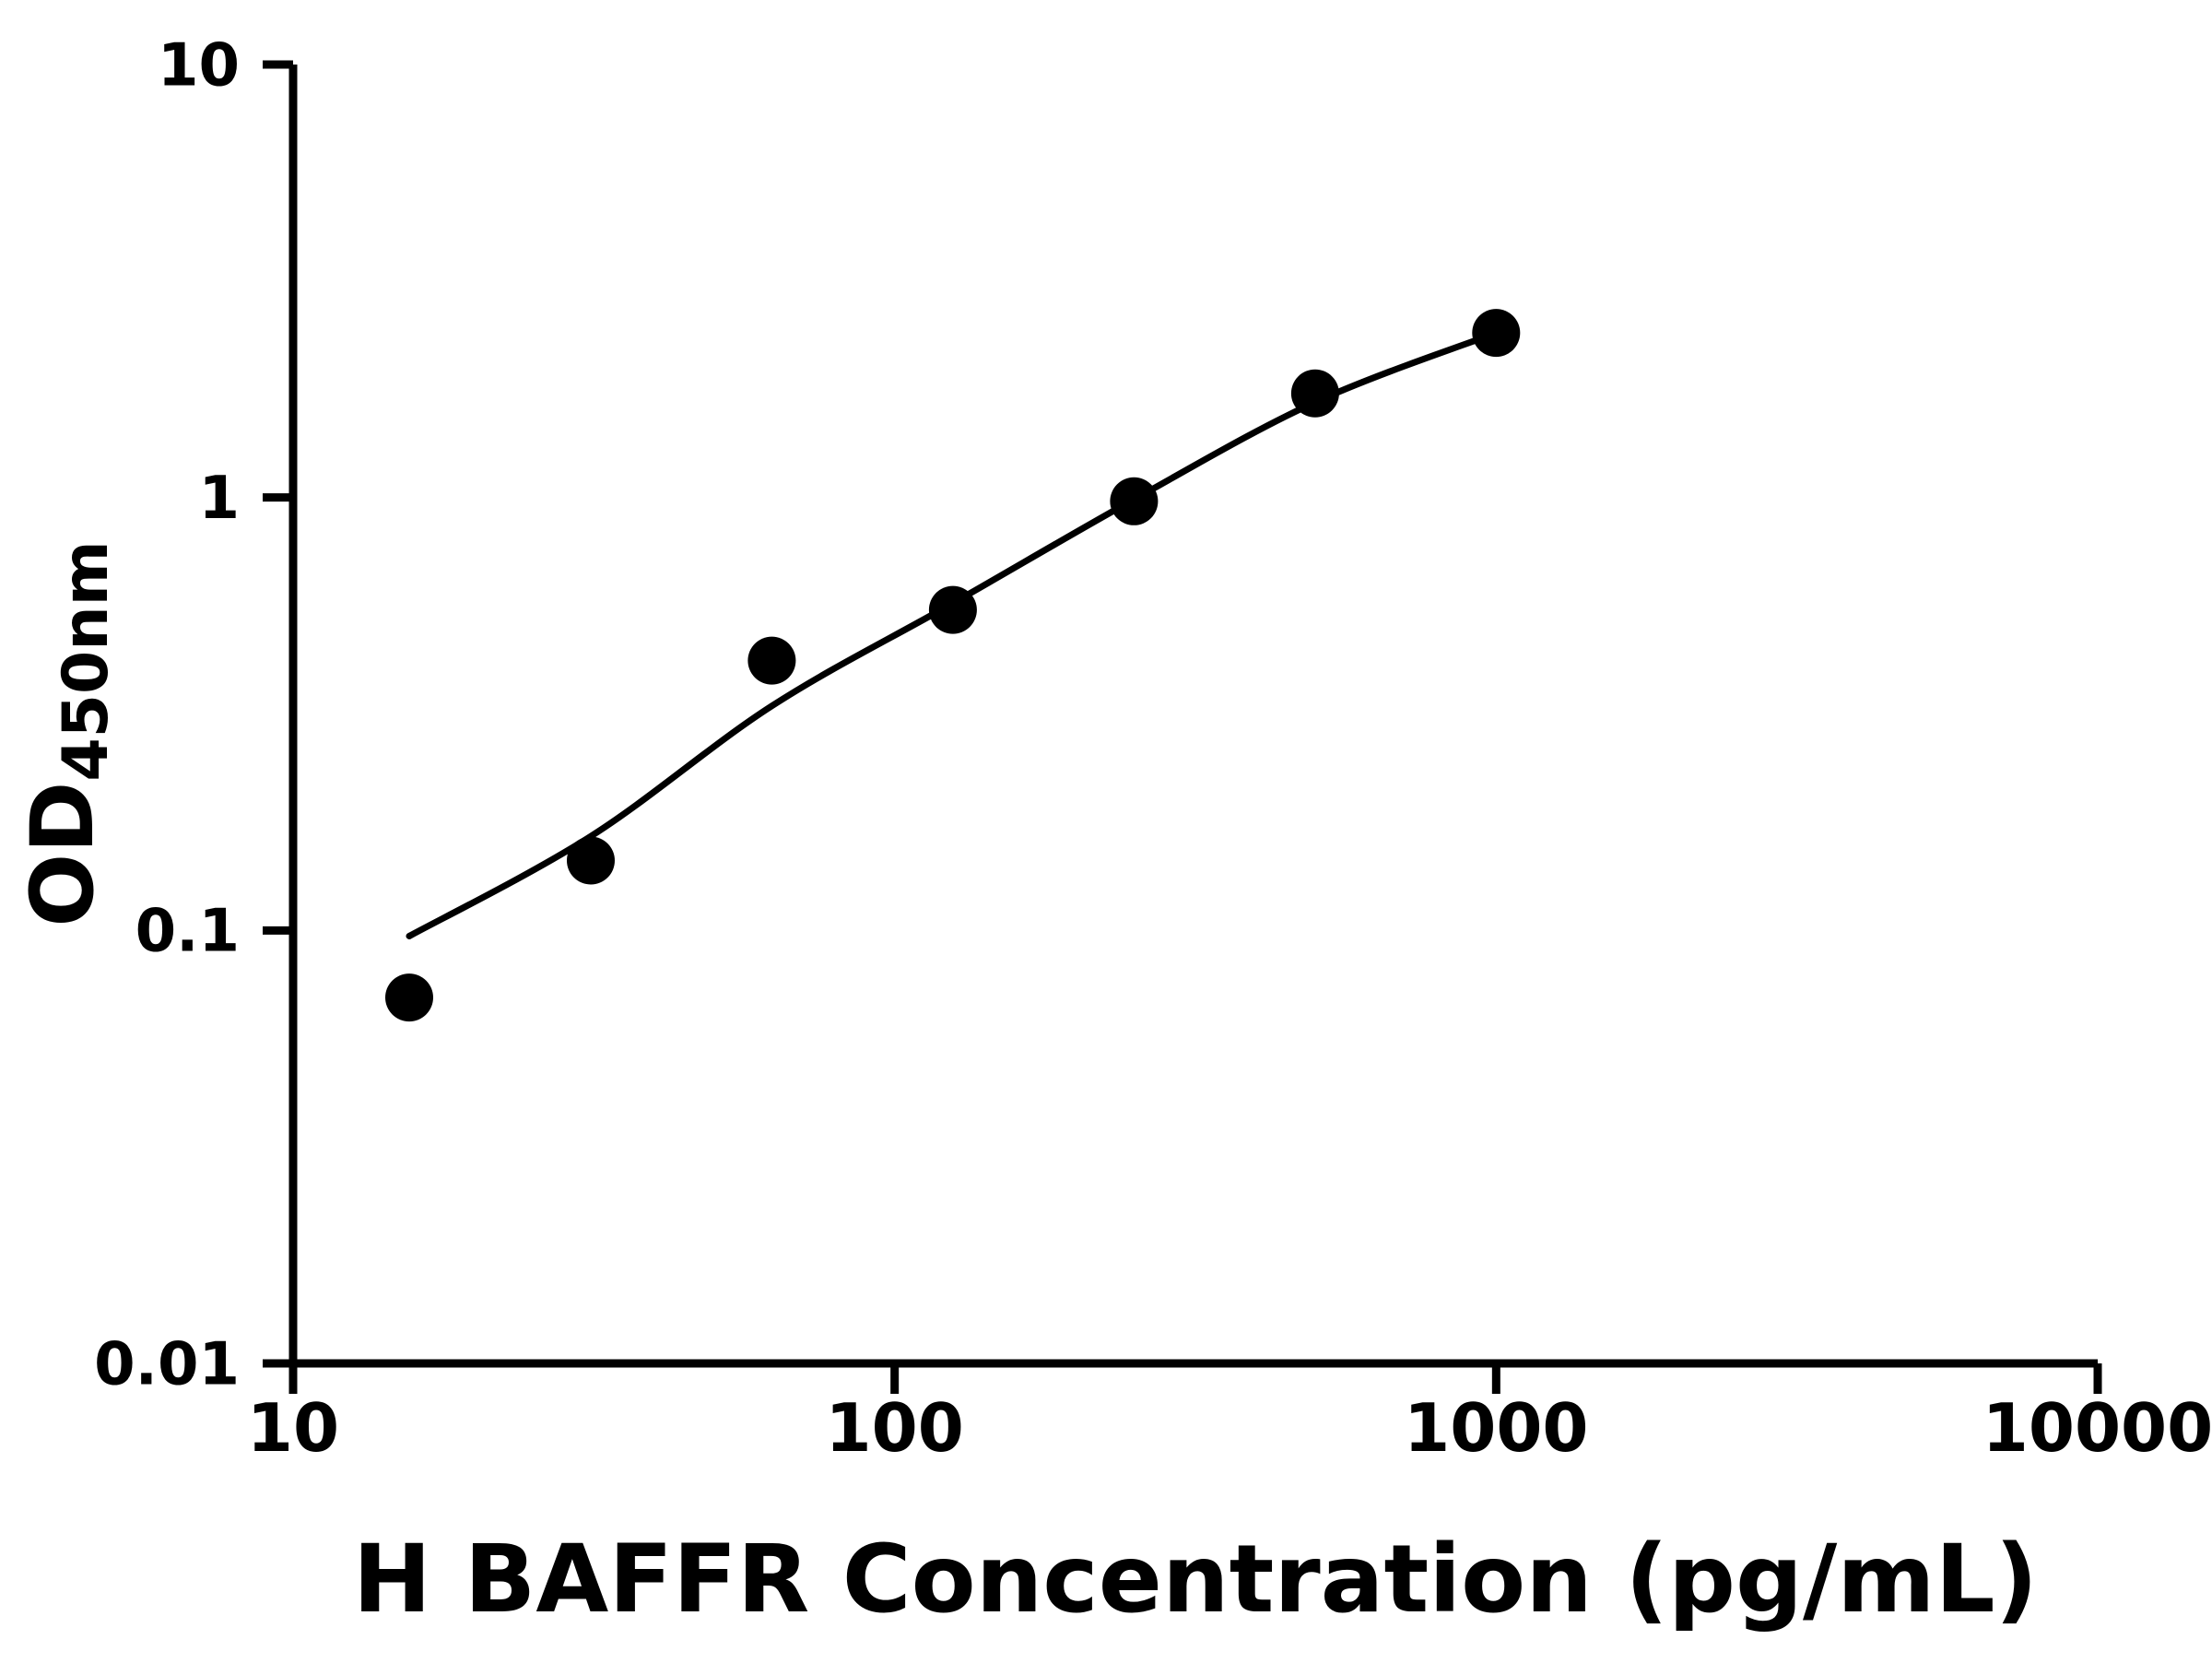 This screenshot has height=1663, width=2212. What do you see at coordinates (1496, 1428) in the screenshot?
I see `x-tick-label: 1000` at bounding box center [1496, 1428].